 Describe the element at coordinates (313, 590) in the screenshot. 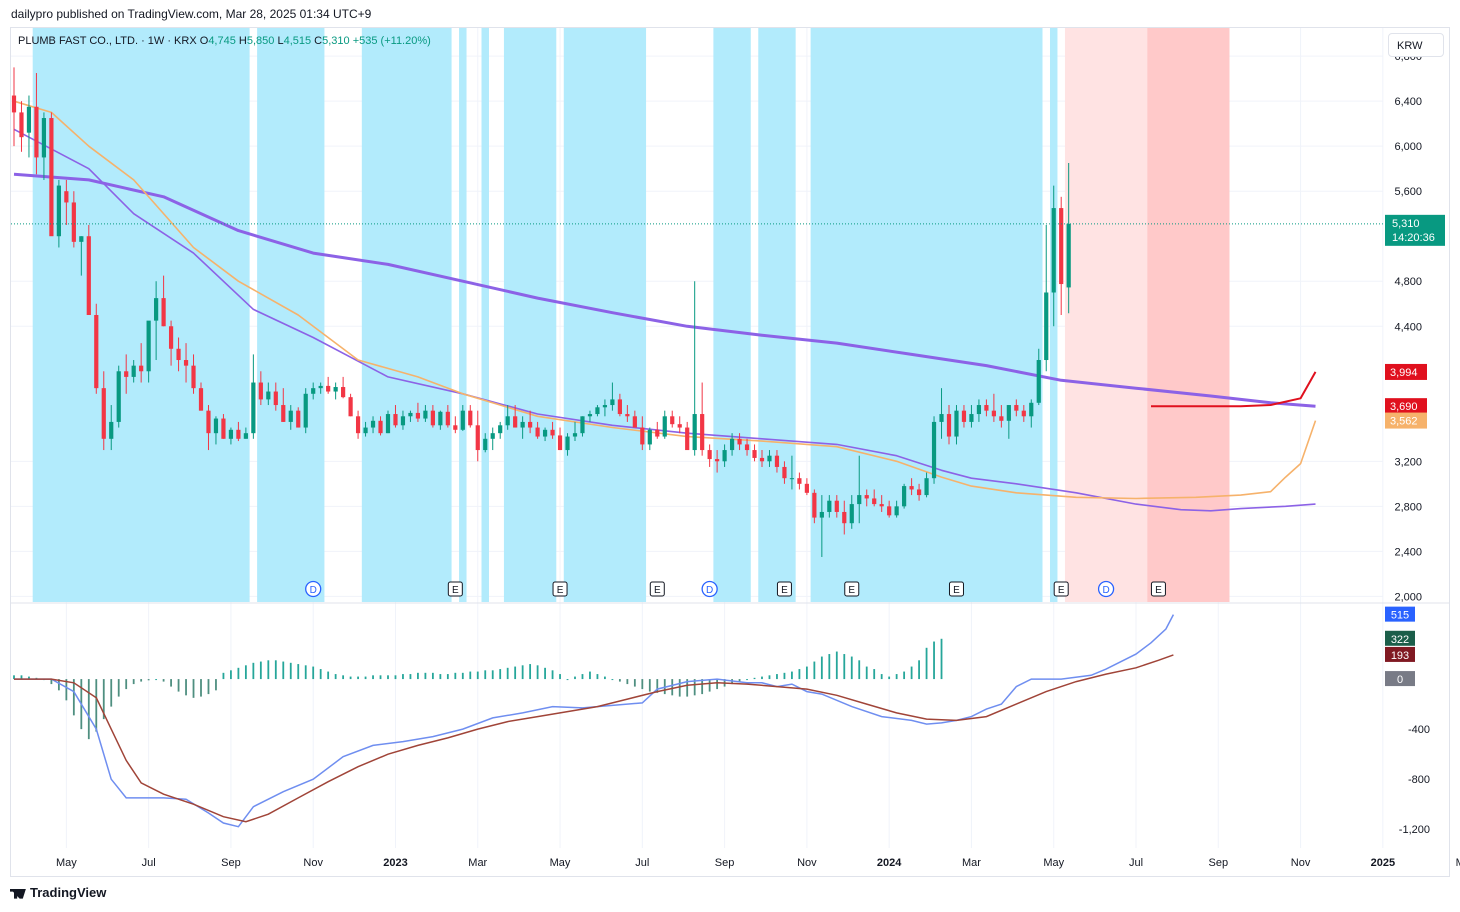

I see `dividend-marker-label: D` at that location.